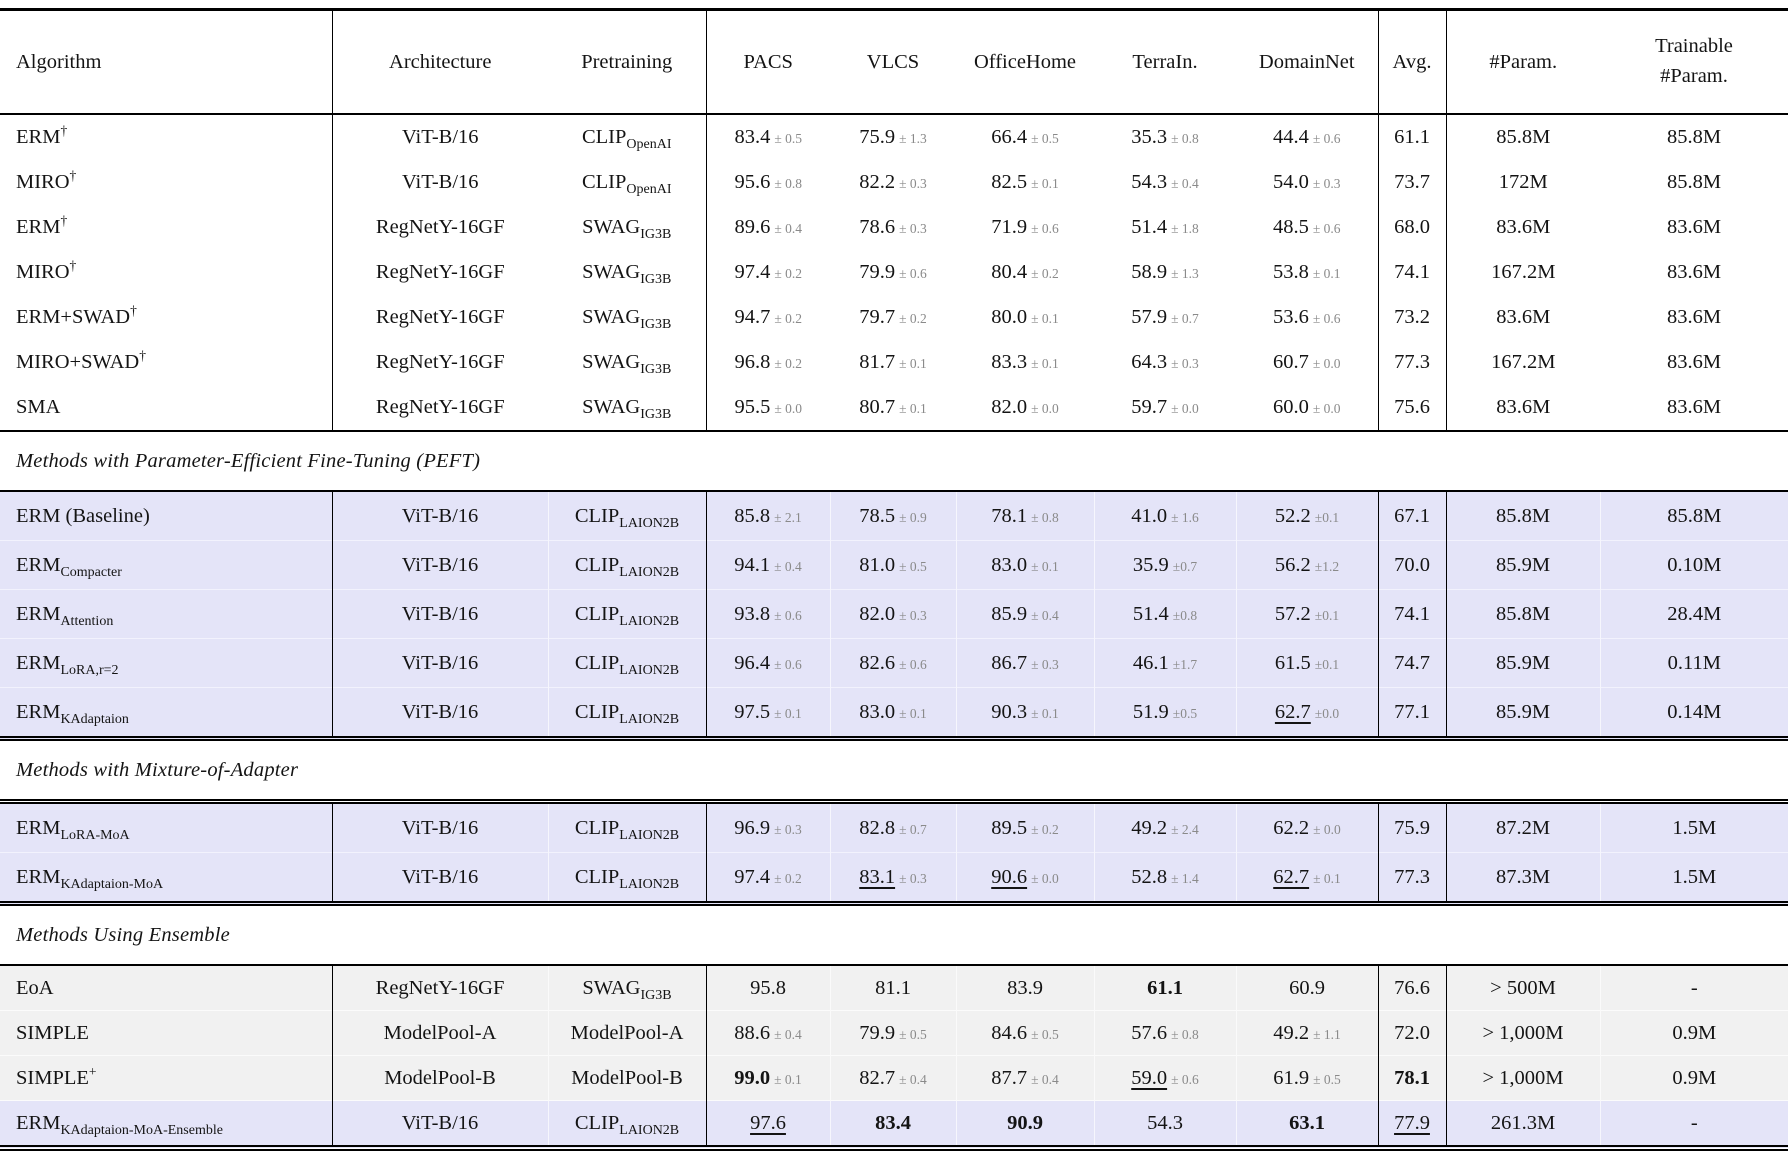  What do you see at coordinates (1306, 614) in the screenshot?
I see `domainnet-score-cell: 57.2 ±0.1` at bounding box center [1306, 614].